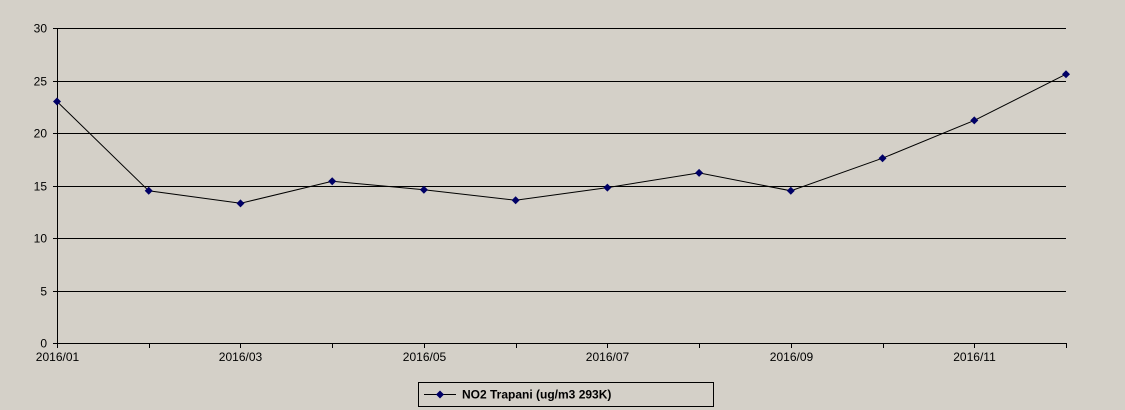 Image resolution: width=1125 pixels, height=410 pixels. Describe the element at coordinates (43, 344) in the screenshot. I see `y-tick-label: 0` at that location.